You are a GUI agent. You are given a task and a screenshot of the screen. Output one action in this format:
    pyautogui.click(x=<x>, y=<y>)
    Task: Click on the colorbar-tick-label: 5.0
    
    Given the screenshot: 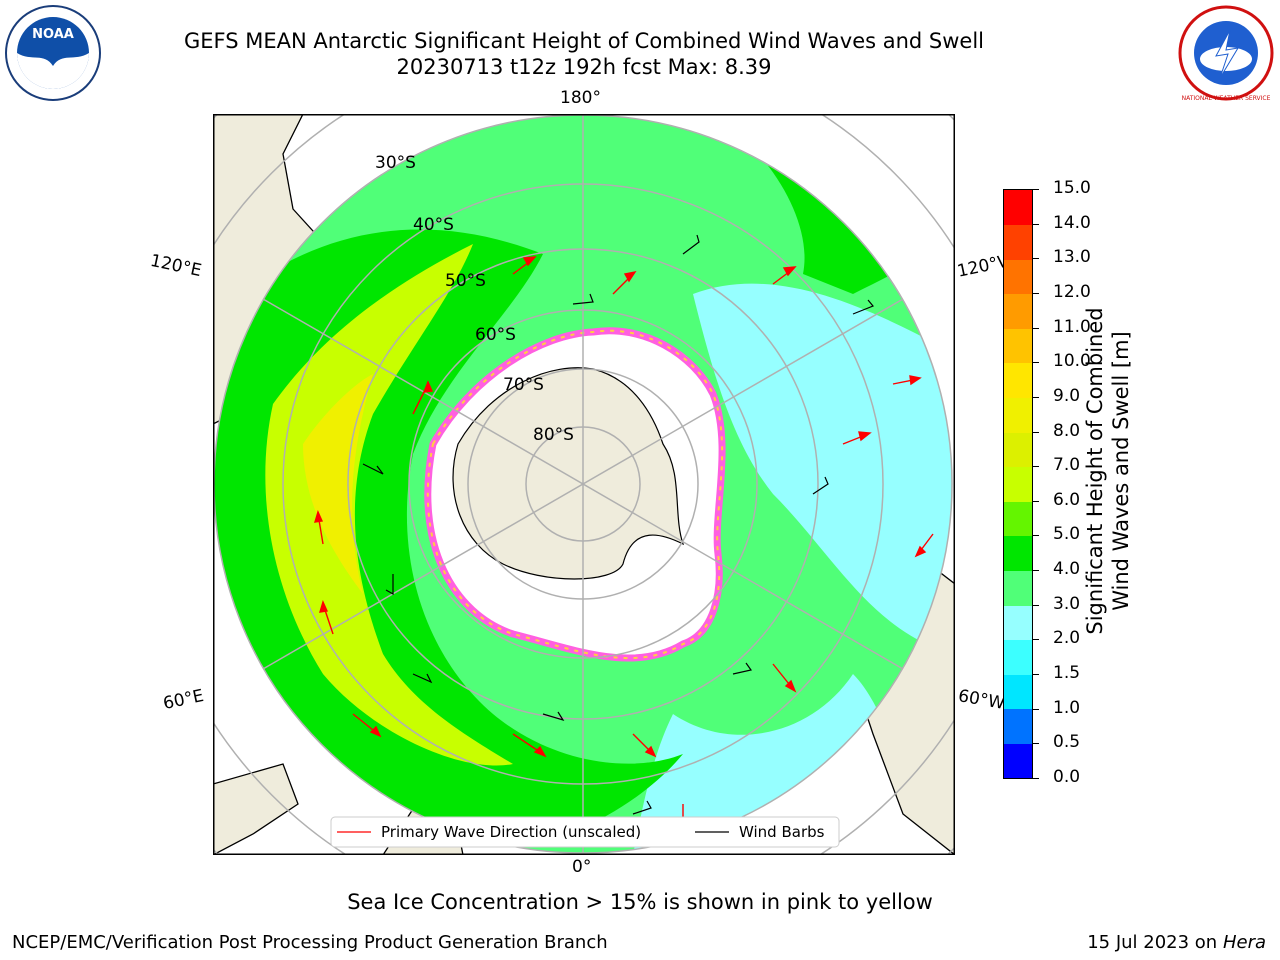 What is the action you would take?
    pyautogui.click(x=1067, y=534)
    